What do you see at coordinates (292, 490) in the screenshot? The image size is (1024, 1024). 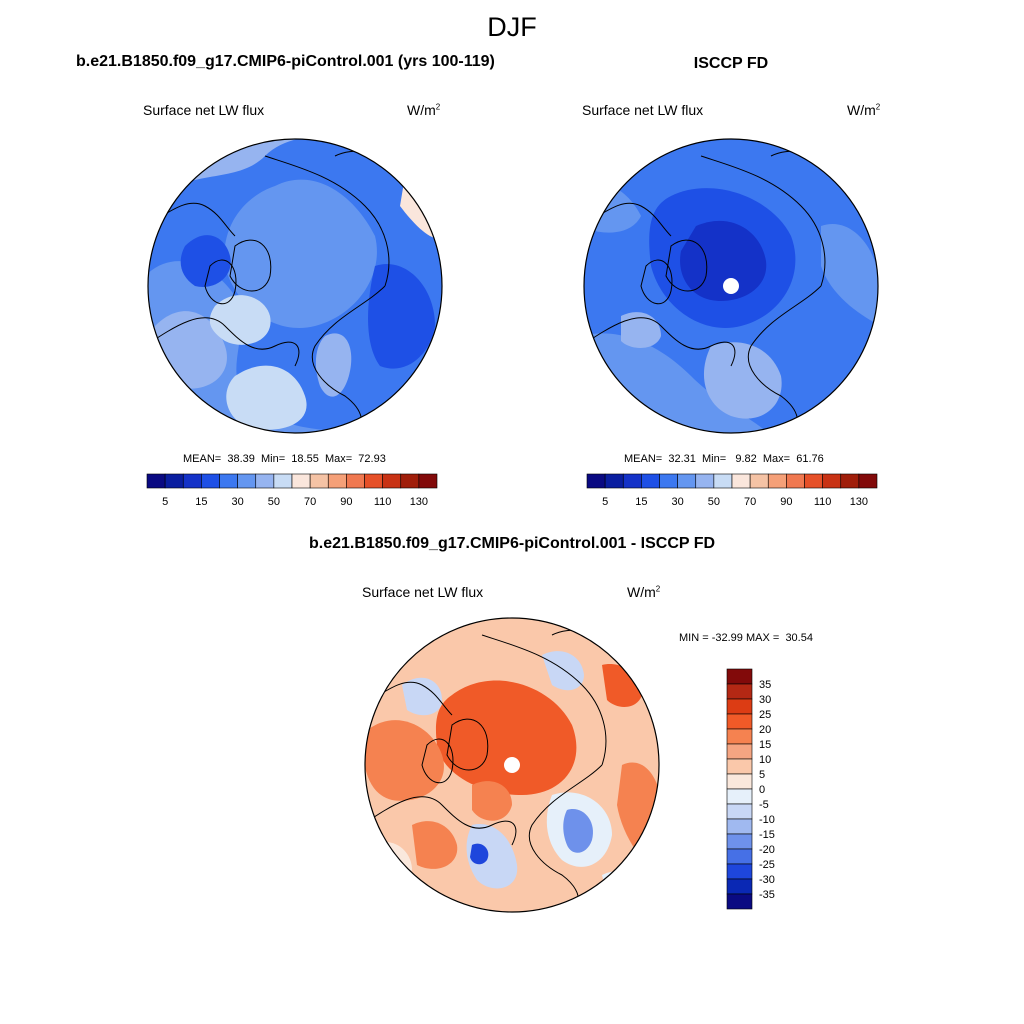 I see `model-colorbar: 5 15 30 50 70 90 110 130` at bounding box center [292, 490].